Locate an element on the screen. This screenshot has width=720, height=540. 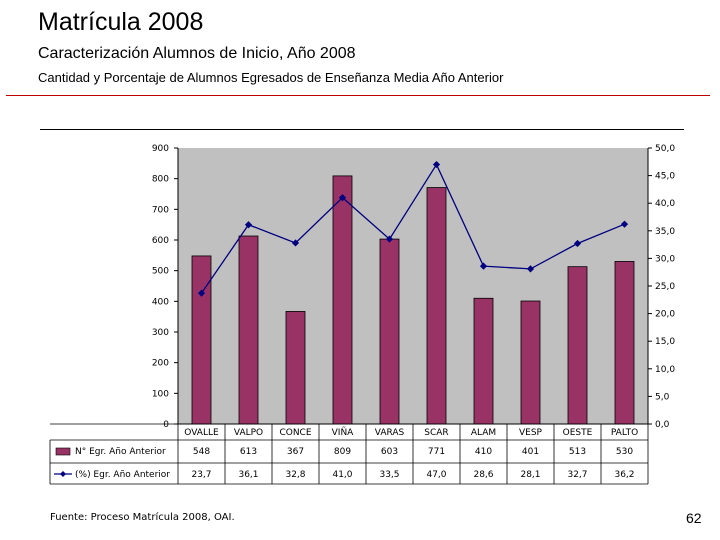
data-label-percent: 47,0 is located at coordinates (436, 475).